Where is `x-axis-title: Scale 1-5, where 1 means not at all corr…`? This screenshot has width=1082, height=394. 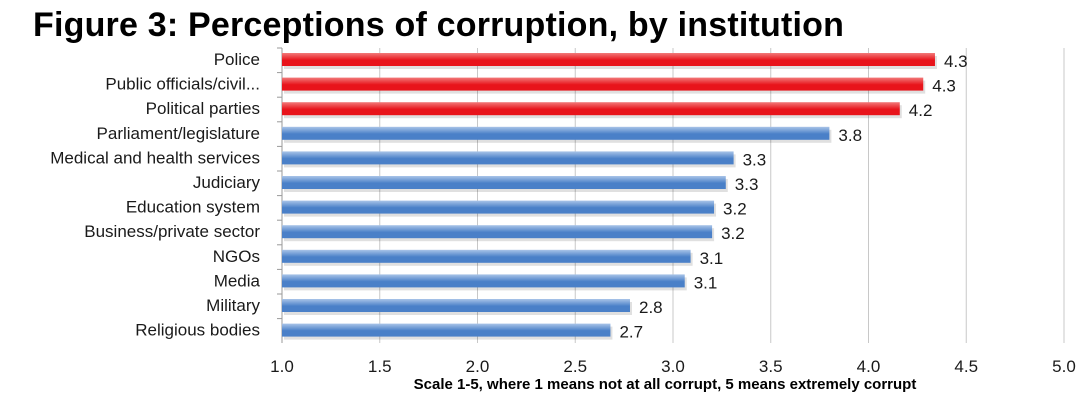 x-axis-title: Scale 1-5, where 1 means not at all corr… is located at coordinates (665, 384).